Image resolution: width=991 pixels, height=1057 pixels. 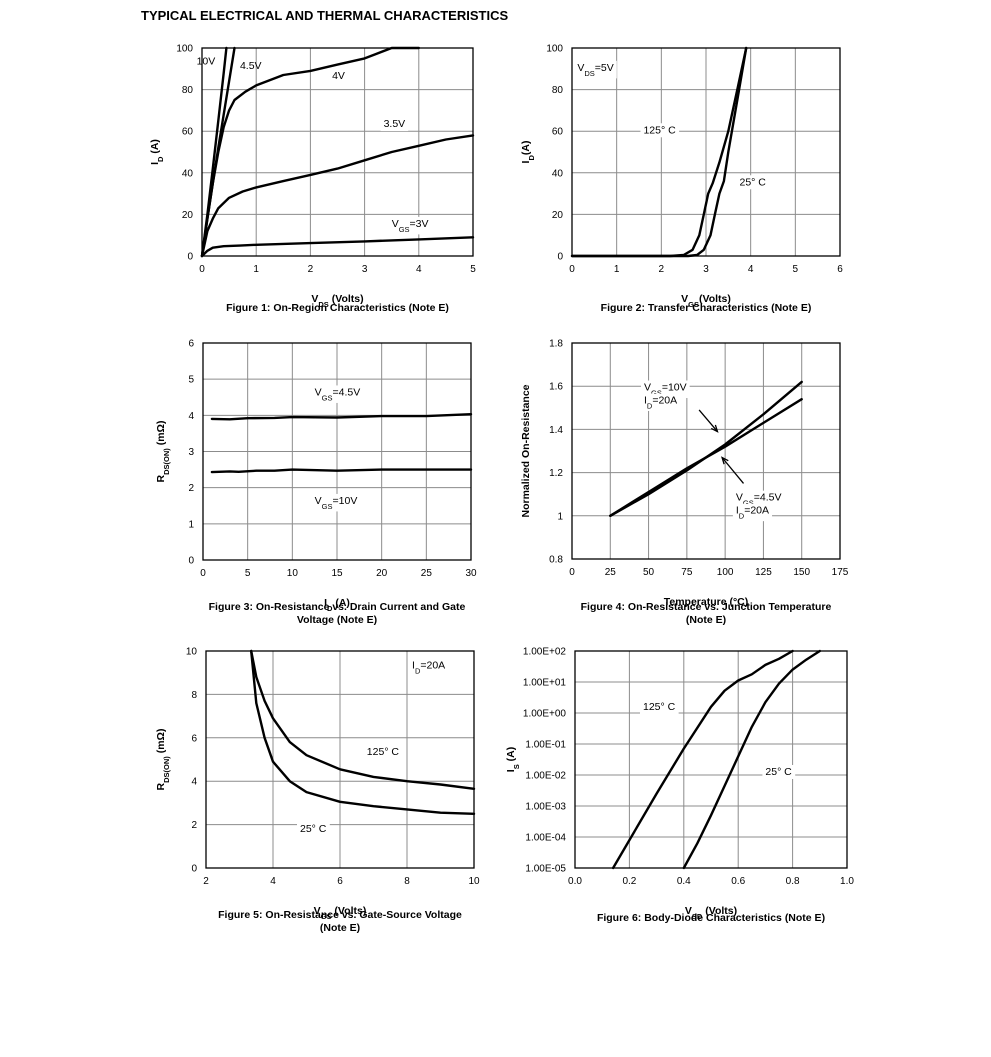 What do you see at coordinates (714, 428) in the screenshot?
I see `arrow-head` at bounding box center [714, 428].